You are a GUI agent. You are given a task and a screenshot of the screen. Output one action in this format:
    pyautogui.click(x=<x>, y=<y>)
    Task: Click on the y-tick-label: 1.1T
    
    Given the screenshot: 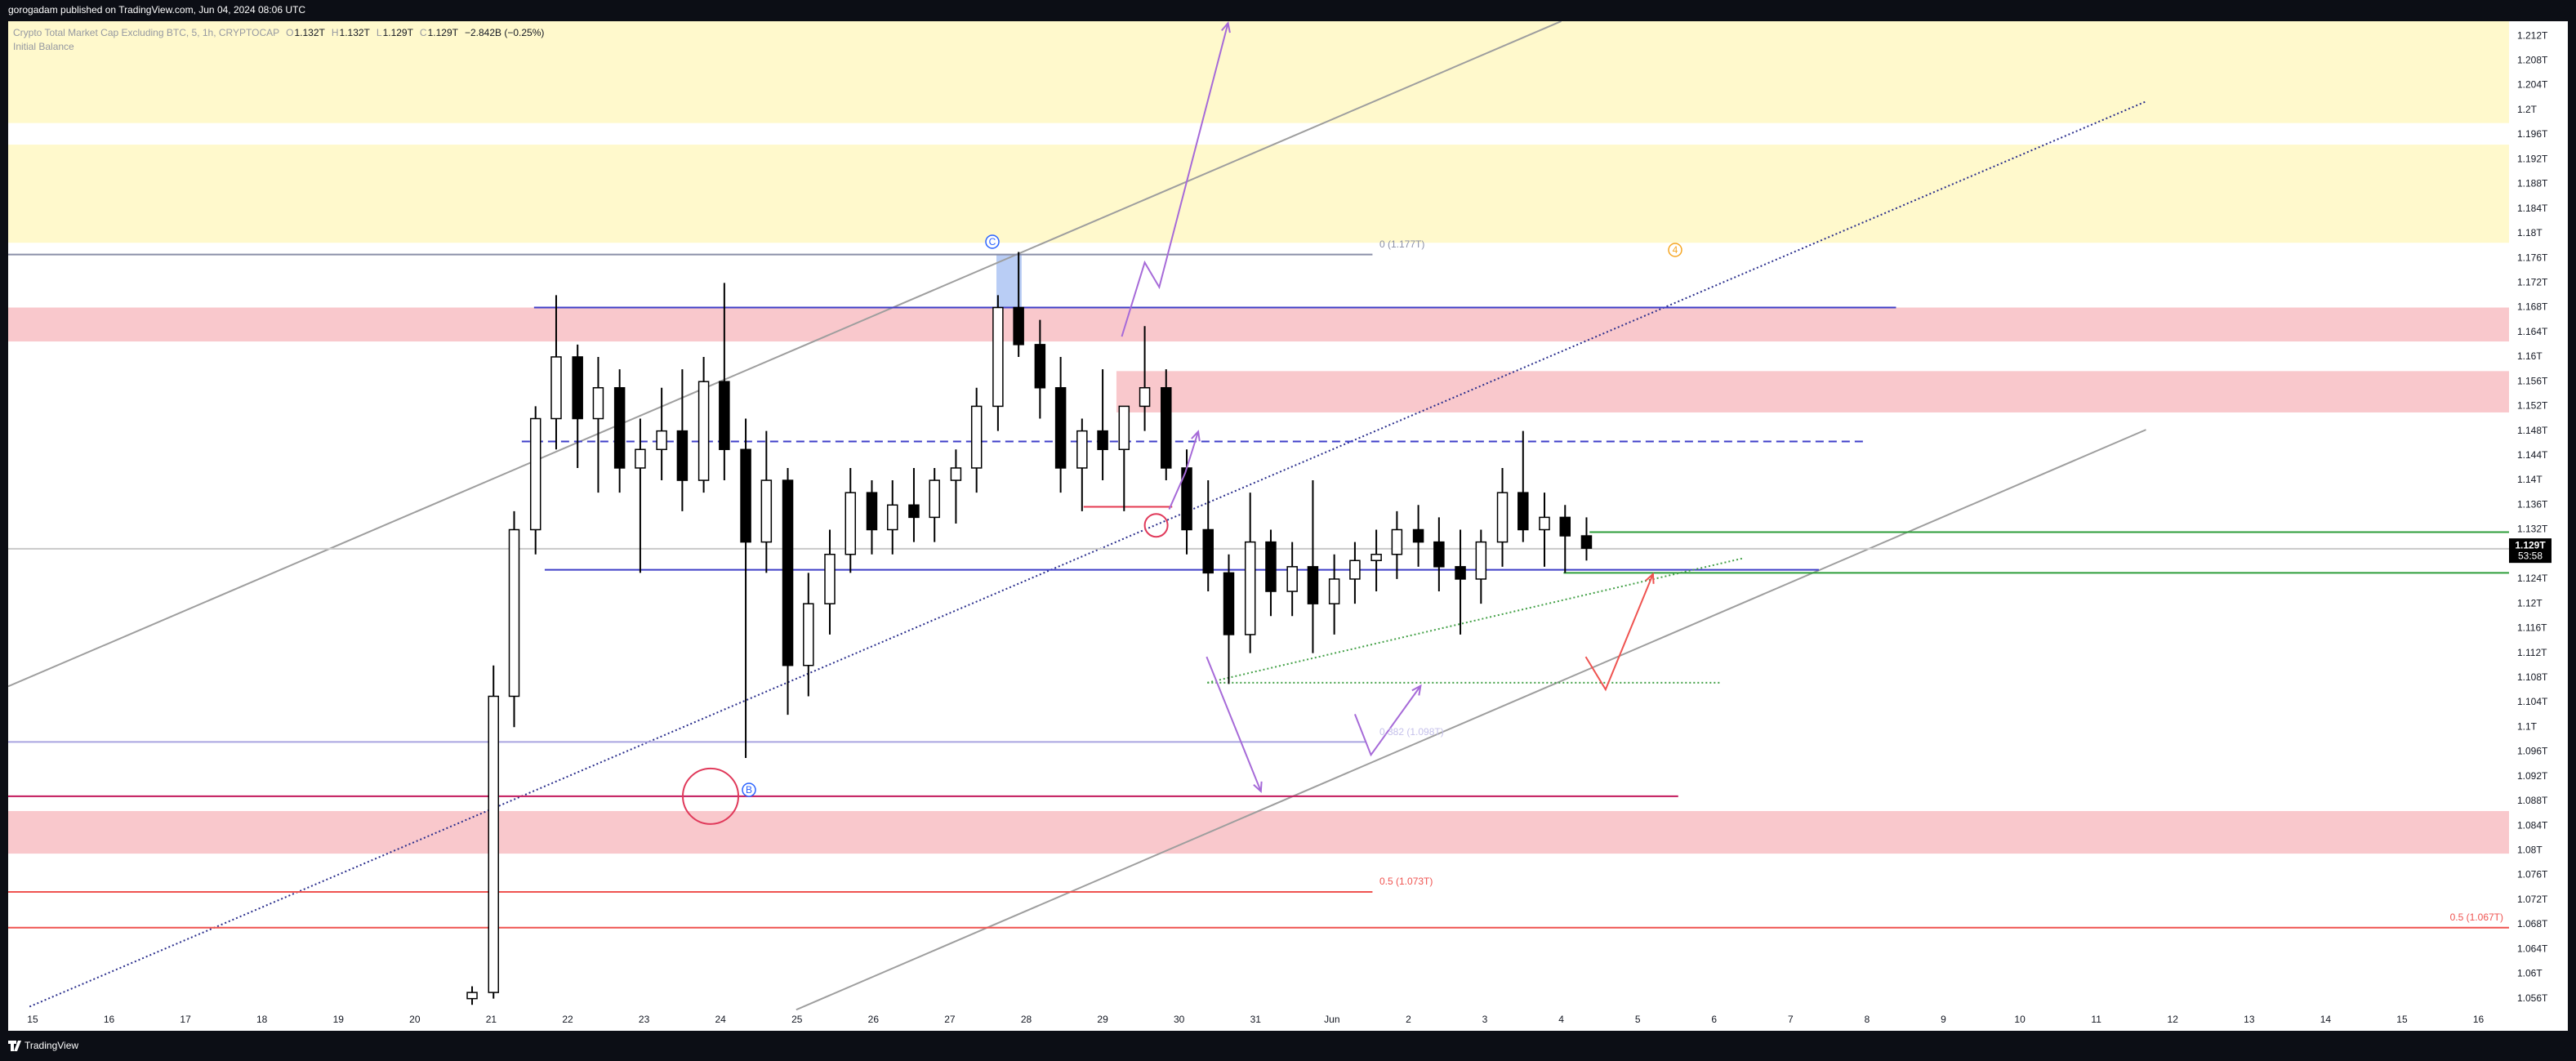 What is the action you would take?
    pyautogui.click(x=2527, y=726)
    